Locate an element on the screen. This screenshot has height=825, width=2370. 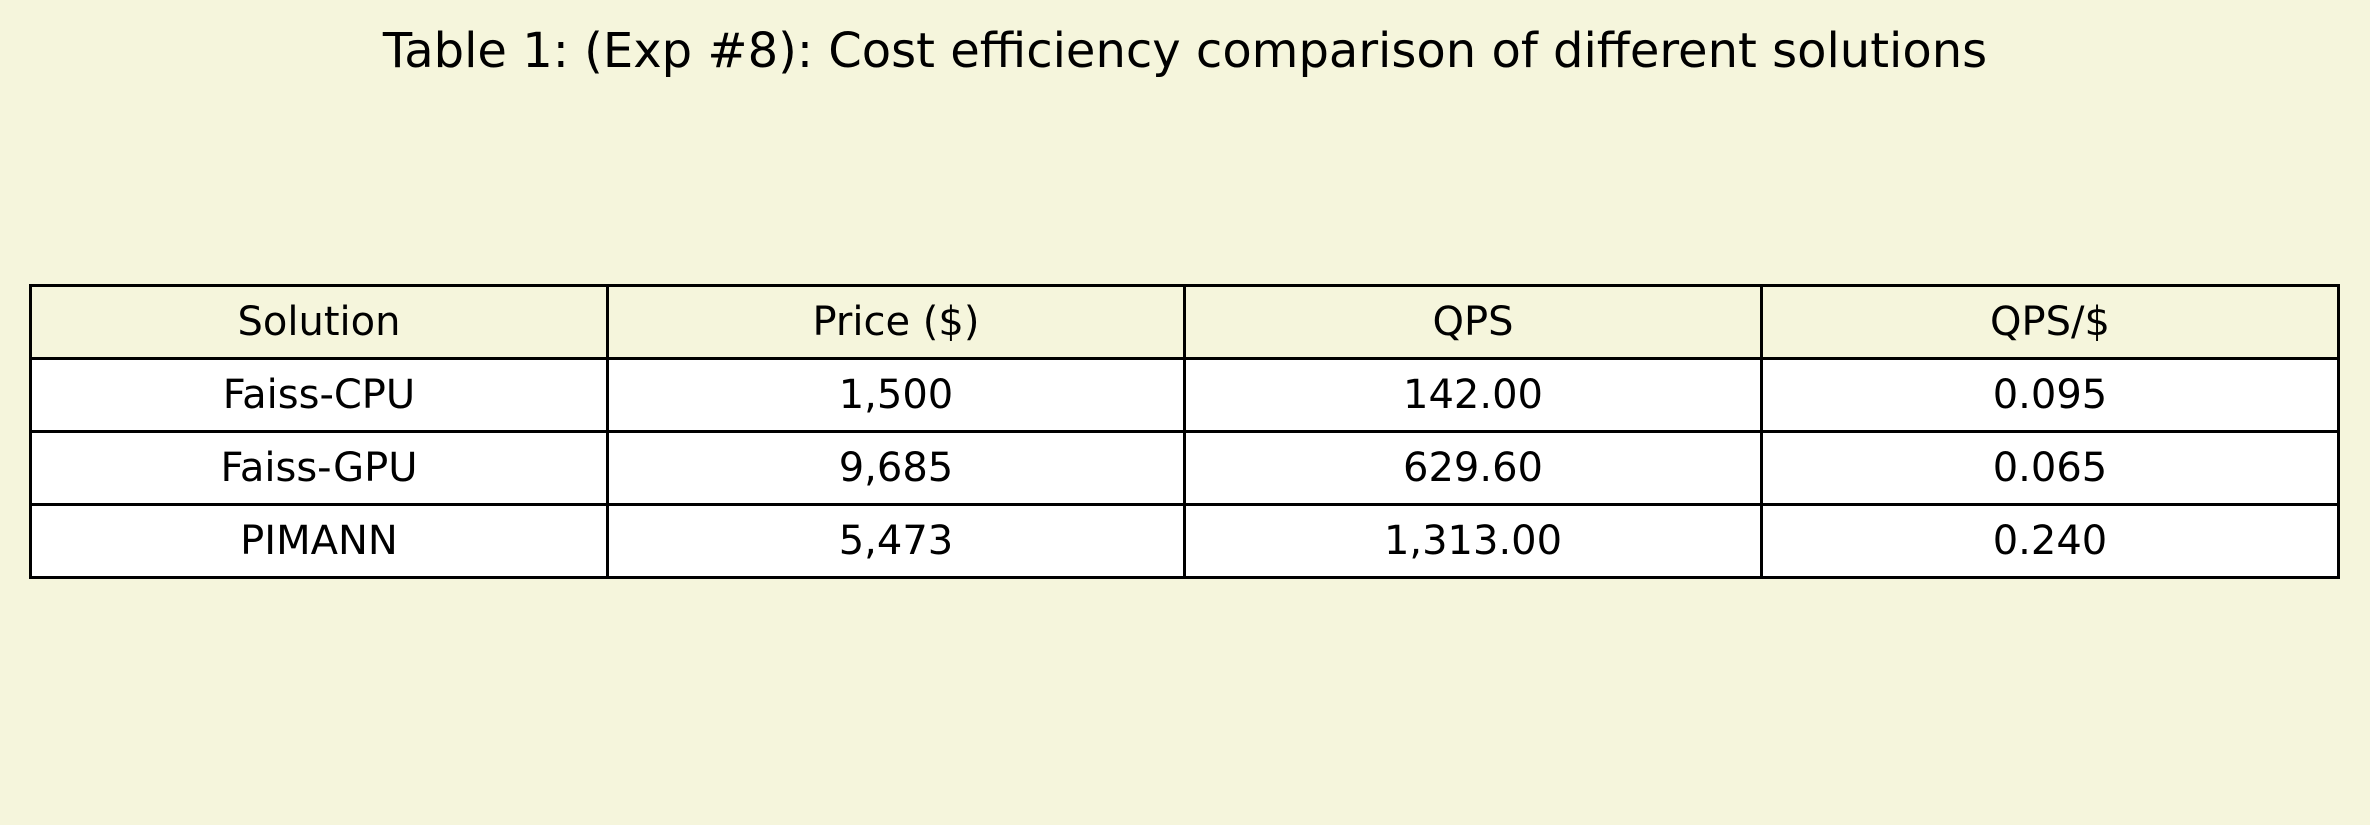
table-row: PIMANN 5,473 1,313.00 0.240 is located at coordinates (1184, 541).